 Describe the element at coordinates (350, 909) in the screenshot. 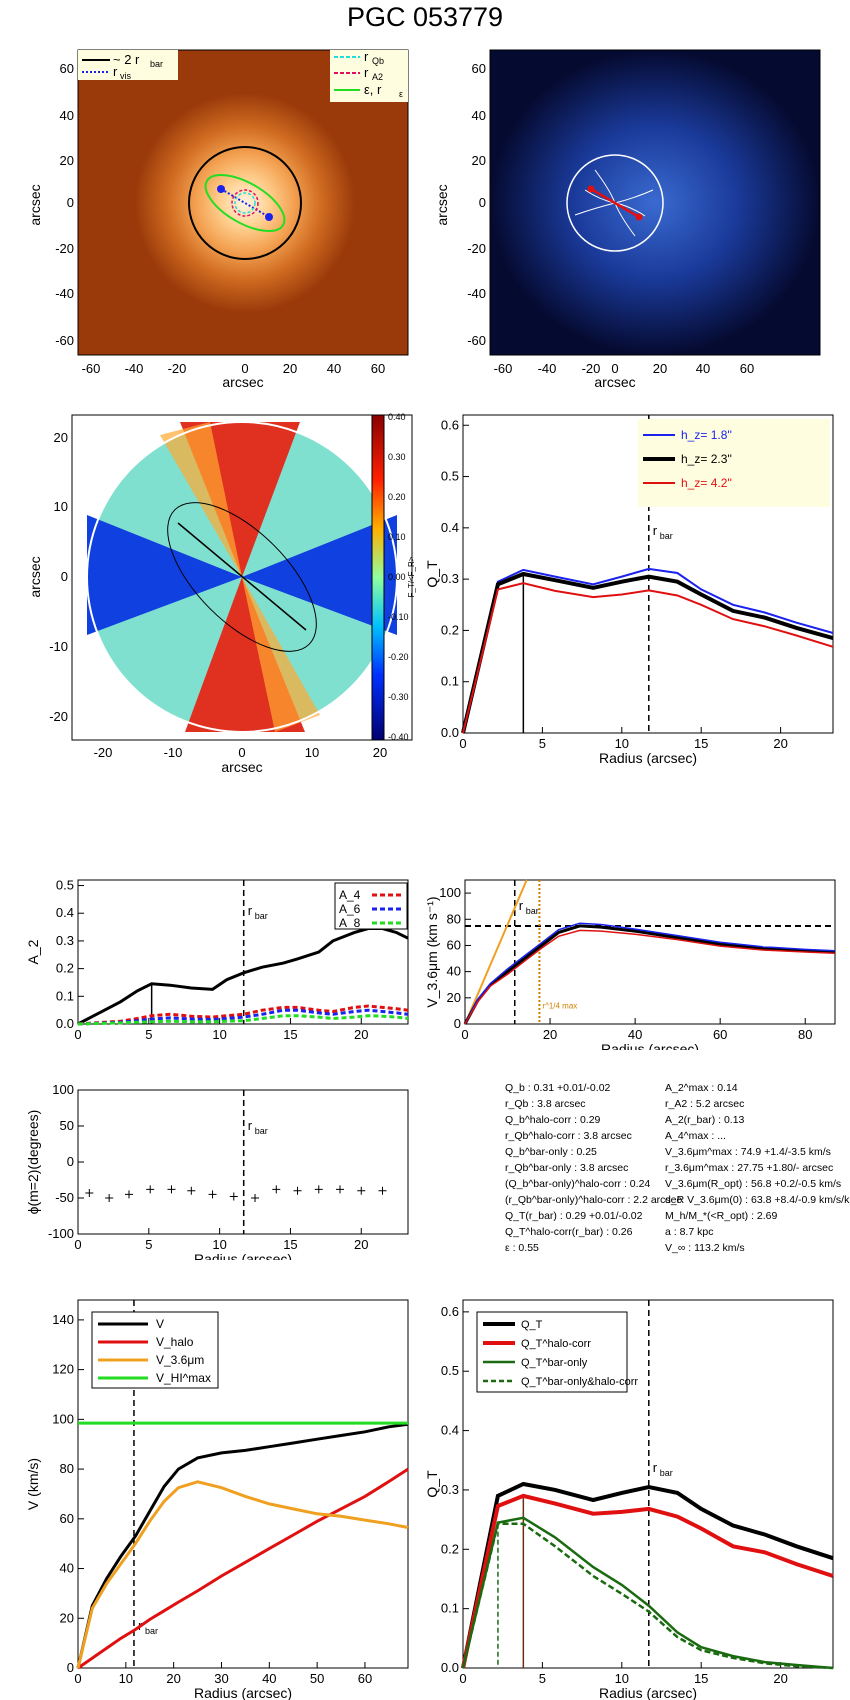

I see `legend-label: A_6` at that location.